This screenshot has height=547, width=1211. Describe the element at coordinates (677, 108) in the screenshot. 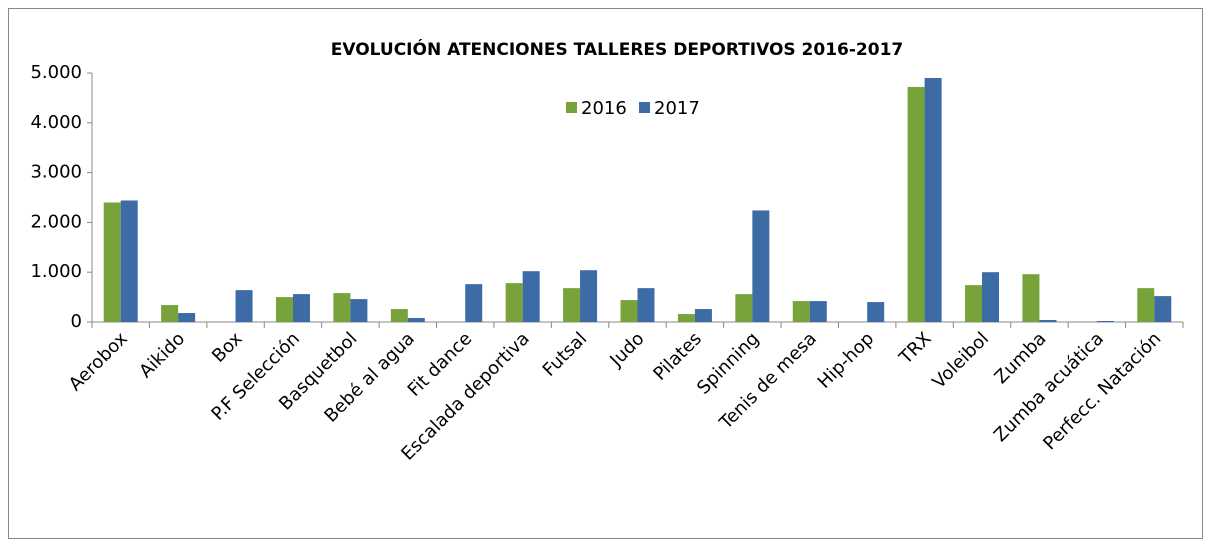

I see `legend-label: 2017` at that location.